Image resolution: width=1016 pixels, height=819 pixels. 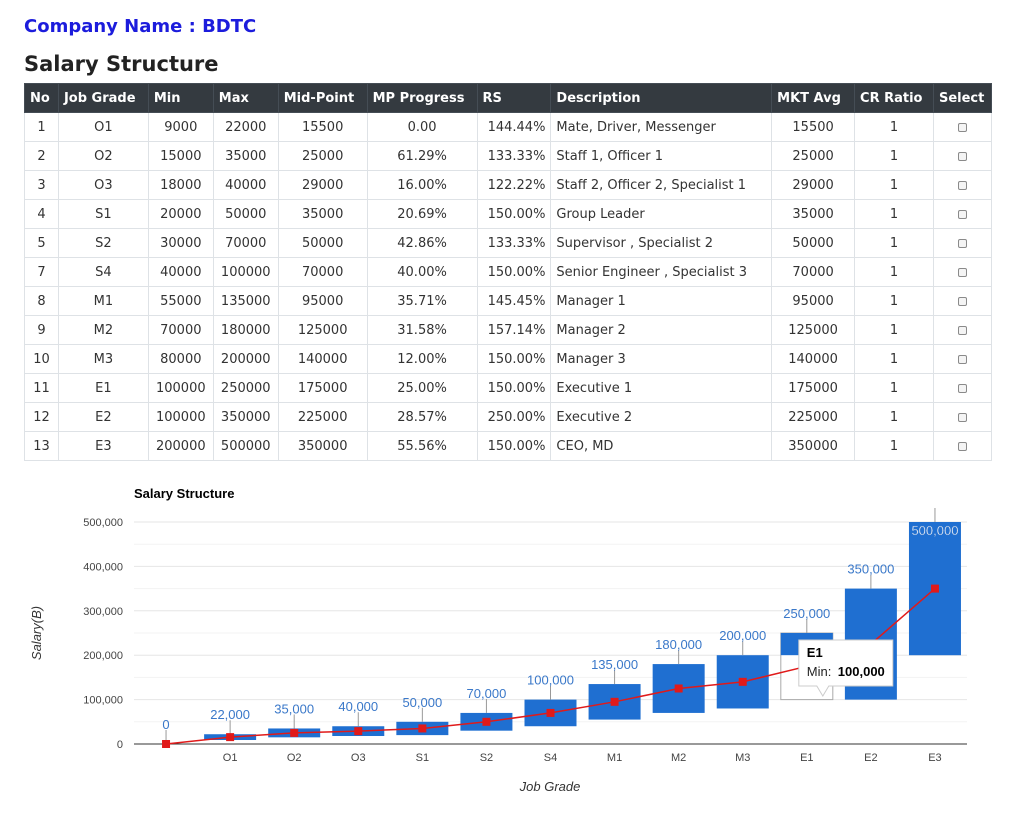 I want to click on mkt-avg-cell: 25000, so click(x=813, y=156).